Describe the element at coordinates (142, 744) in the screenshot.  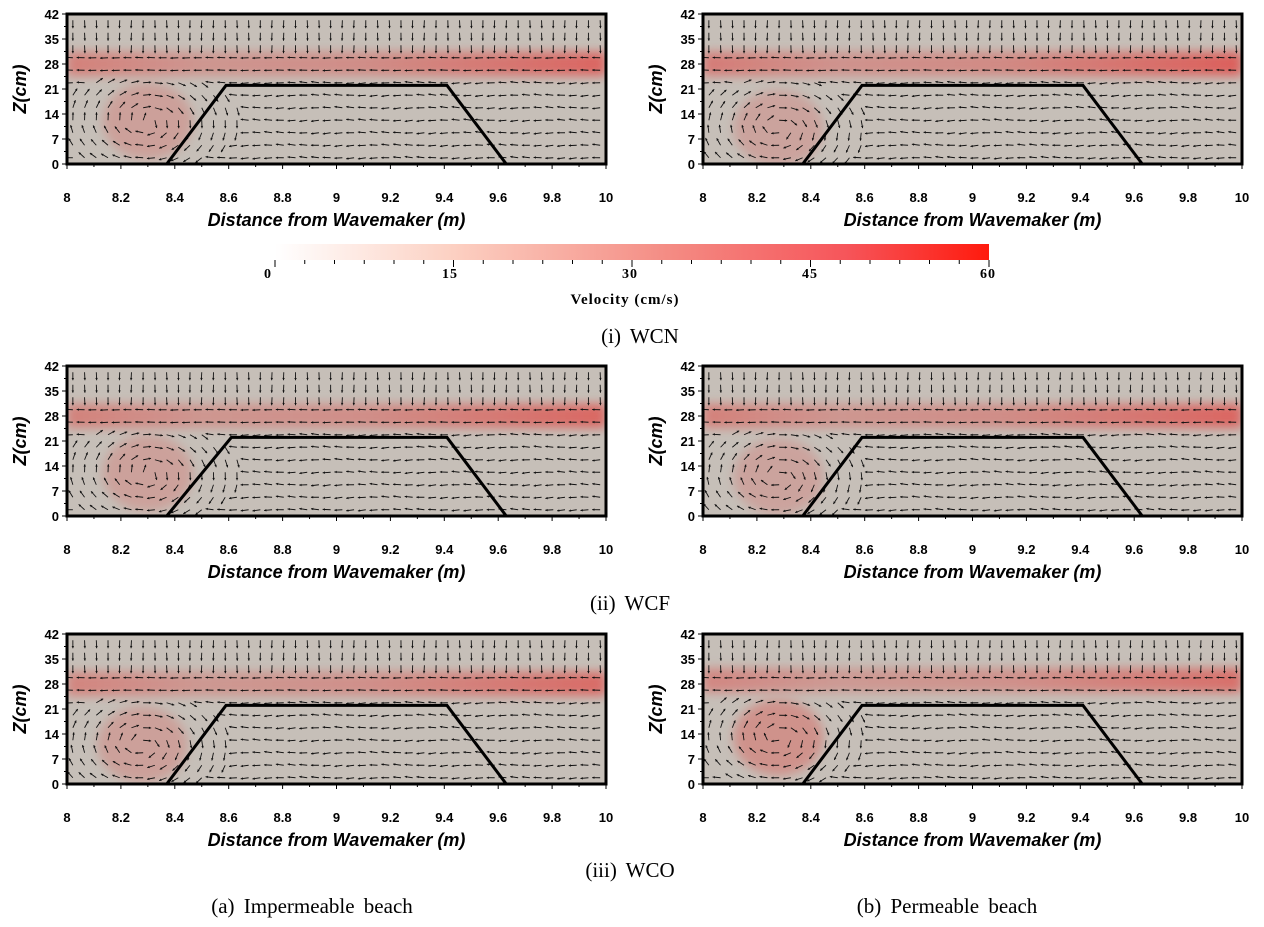
I see `vortex-region` at that location.